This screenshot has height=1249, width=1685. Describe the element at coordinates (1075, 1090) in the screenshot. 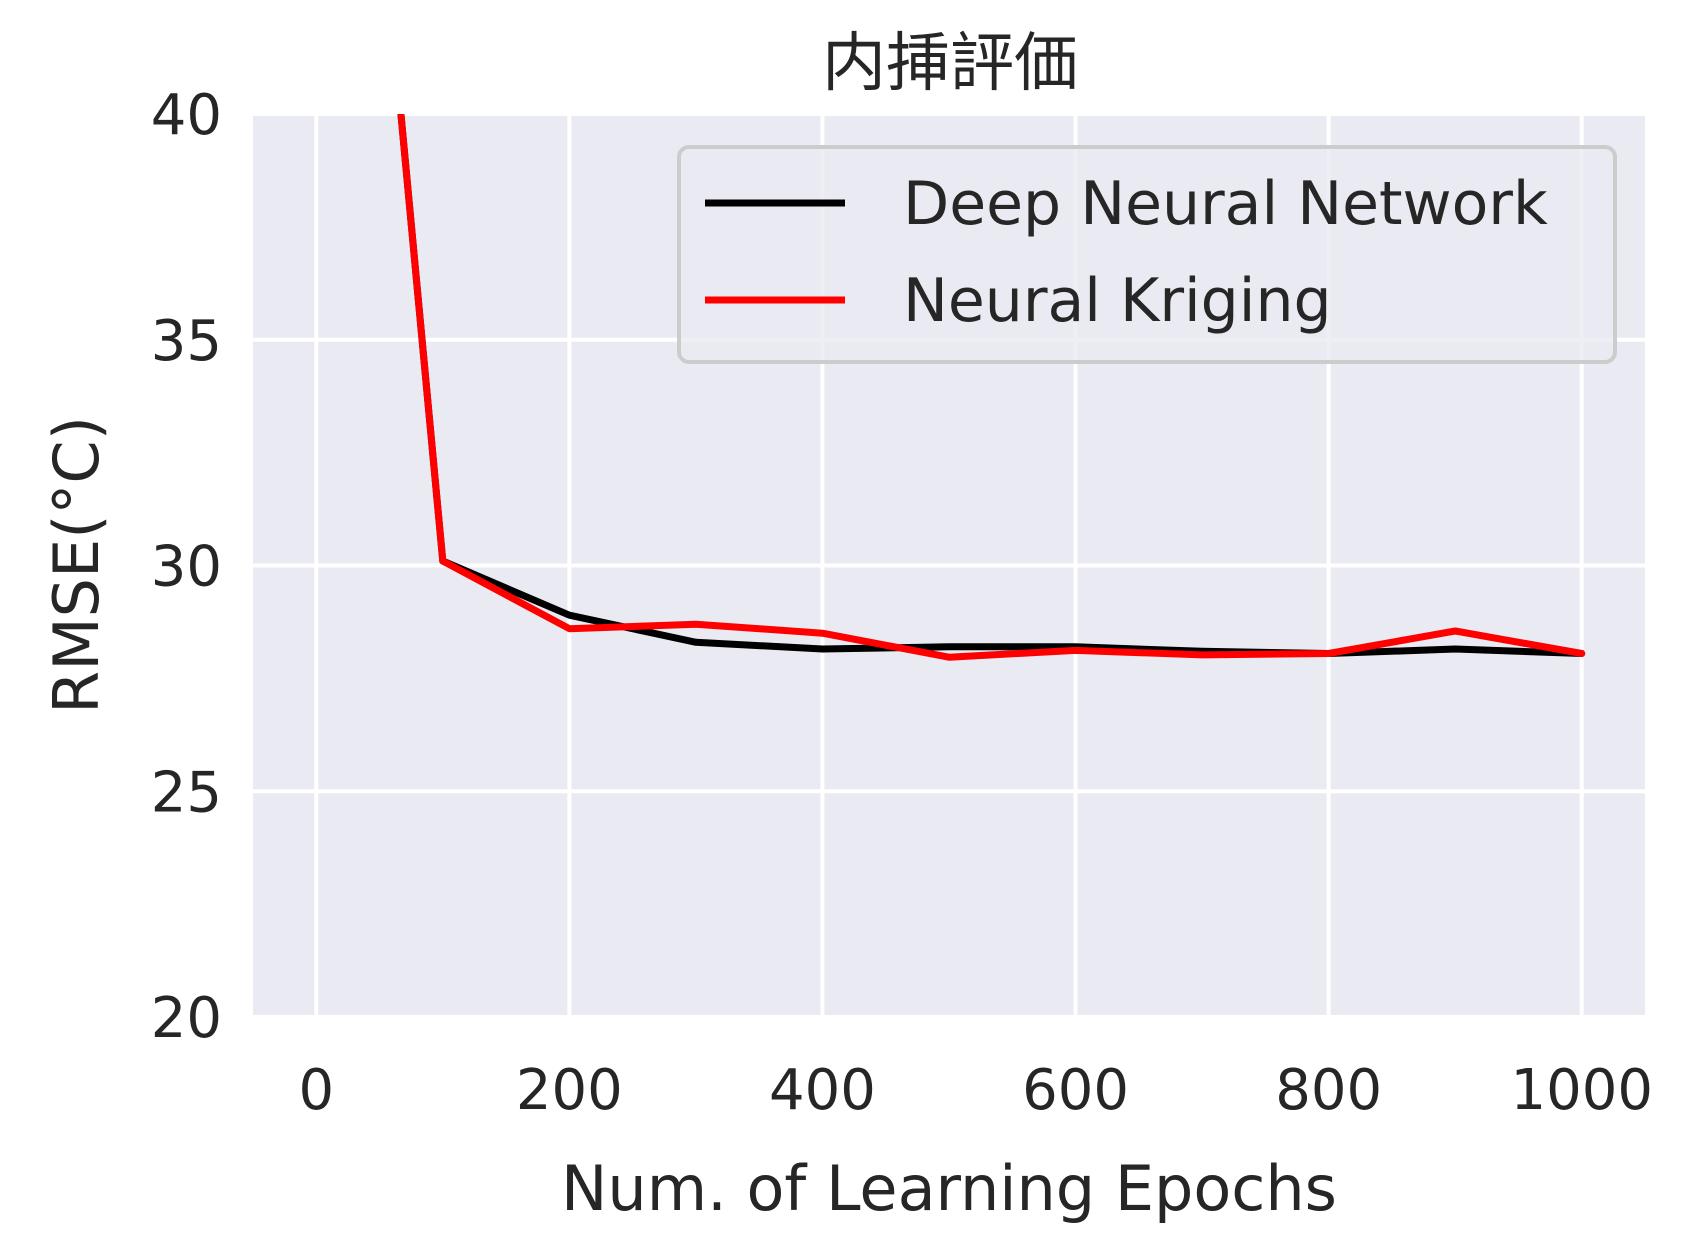

I see `x-tick-label: 600` at that location.